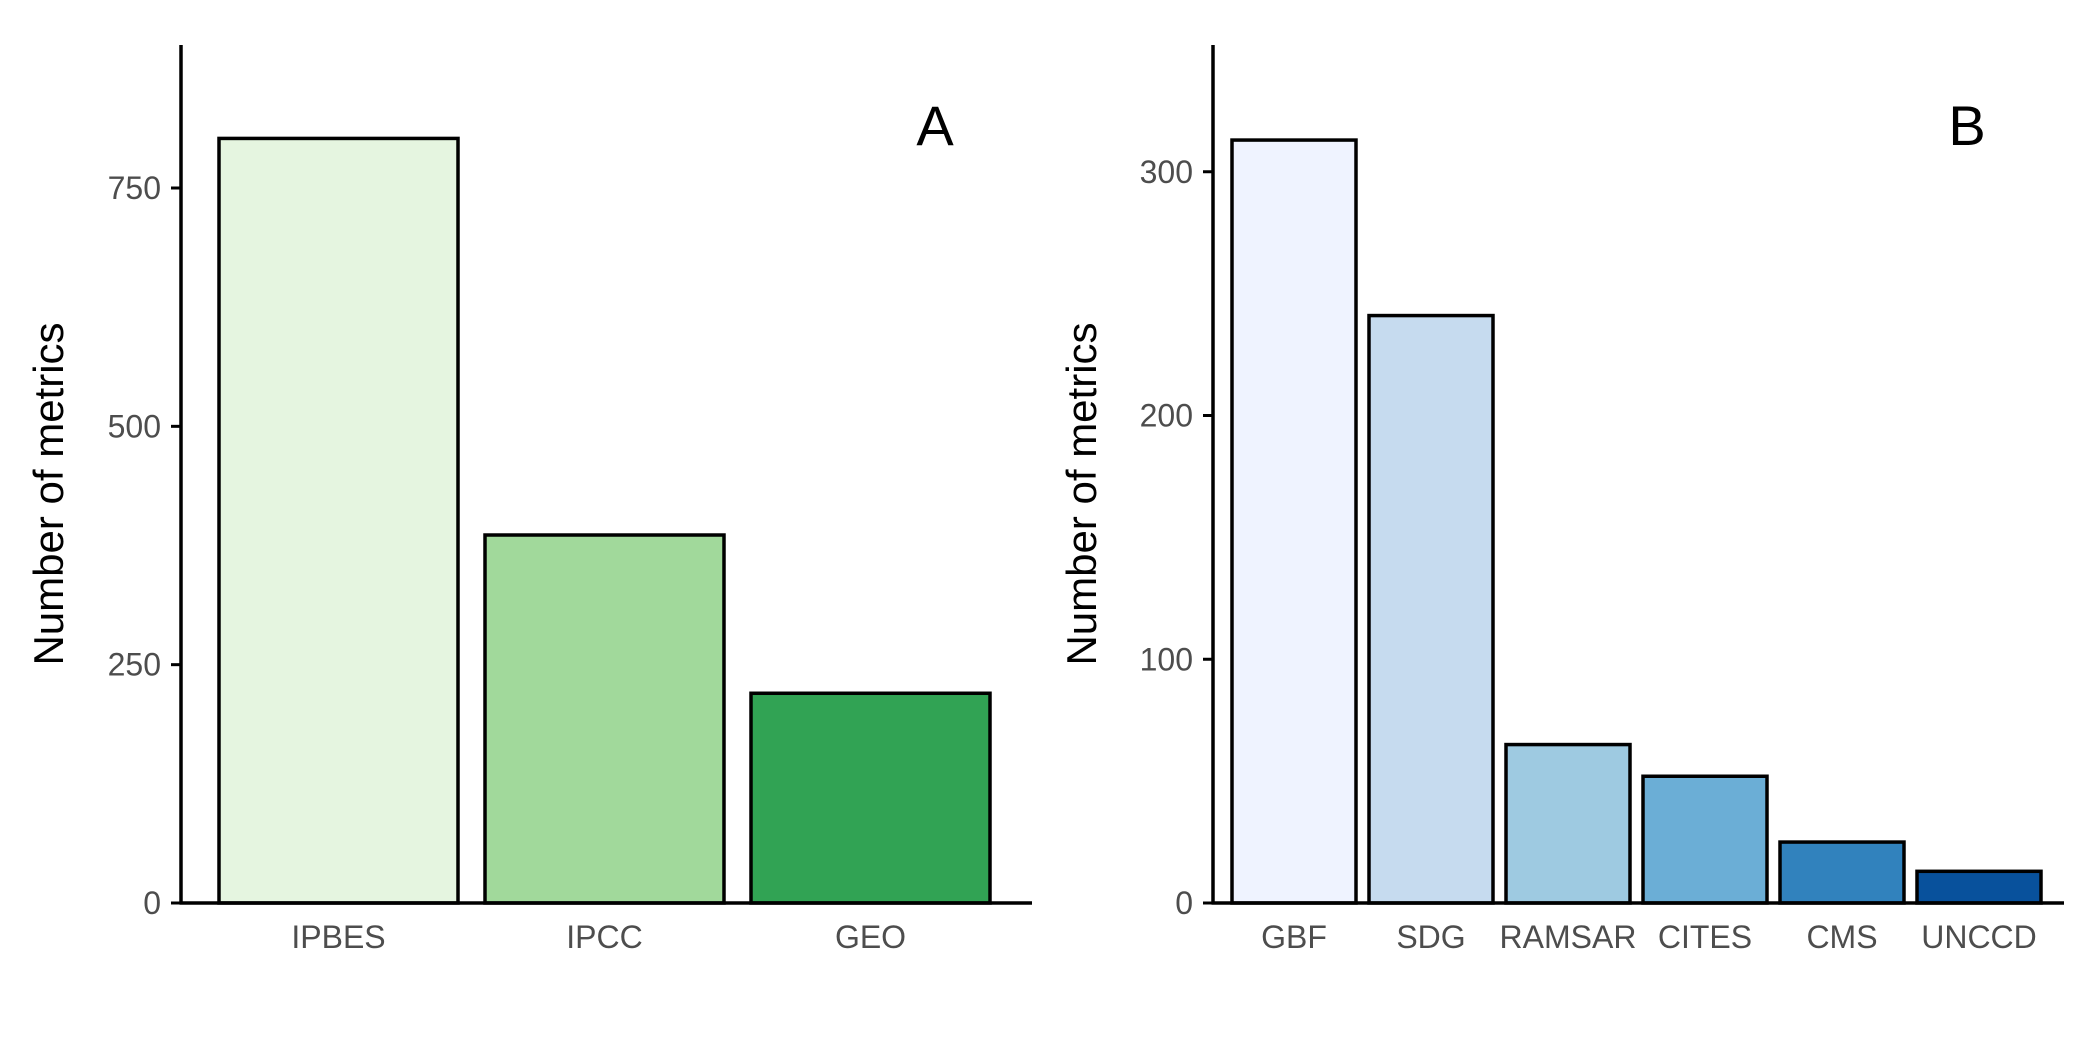 The width and height of the screenshot is (2100, 1050). What do you see at coordinates (1568, 937) in the screenshot?
I see `x-tick-label-ramsar: RAMSAR` at bounding box center [1568, 937].